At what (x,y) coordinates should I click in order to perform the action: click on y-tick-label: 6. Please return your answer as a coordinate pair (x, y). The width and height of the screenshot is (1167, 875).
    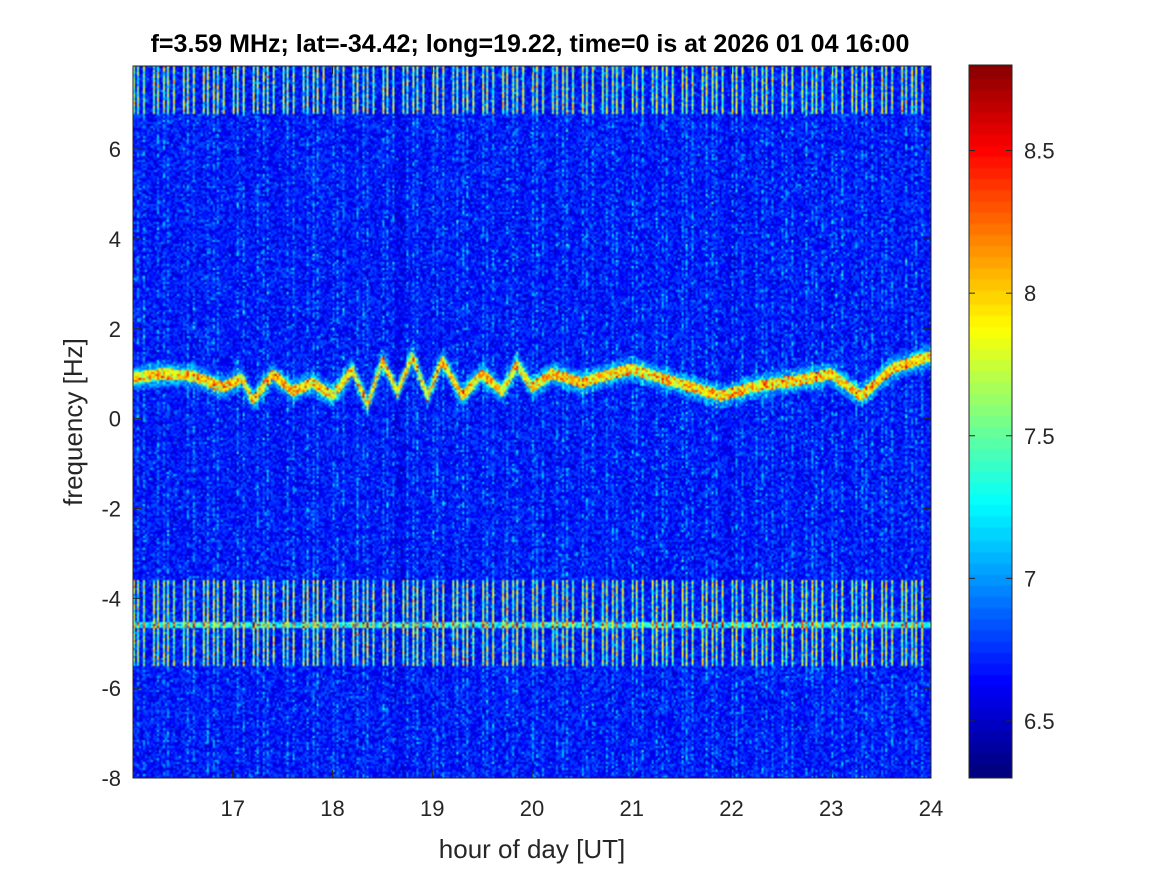
    Looking at the image, I should click on (115, 149).